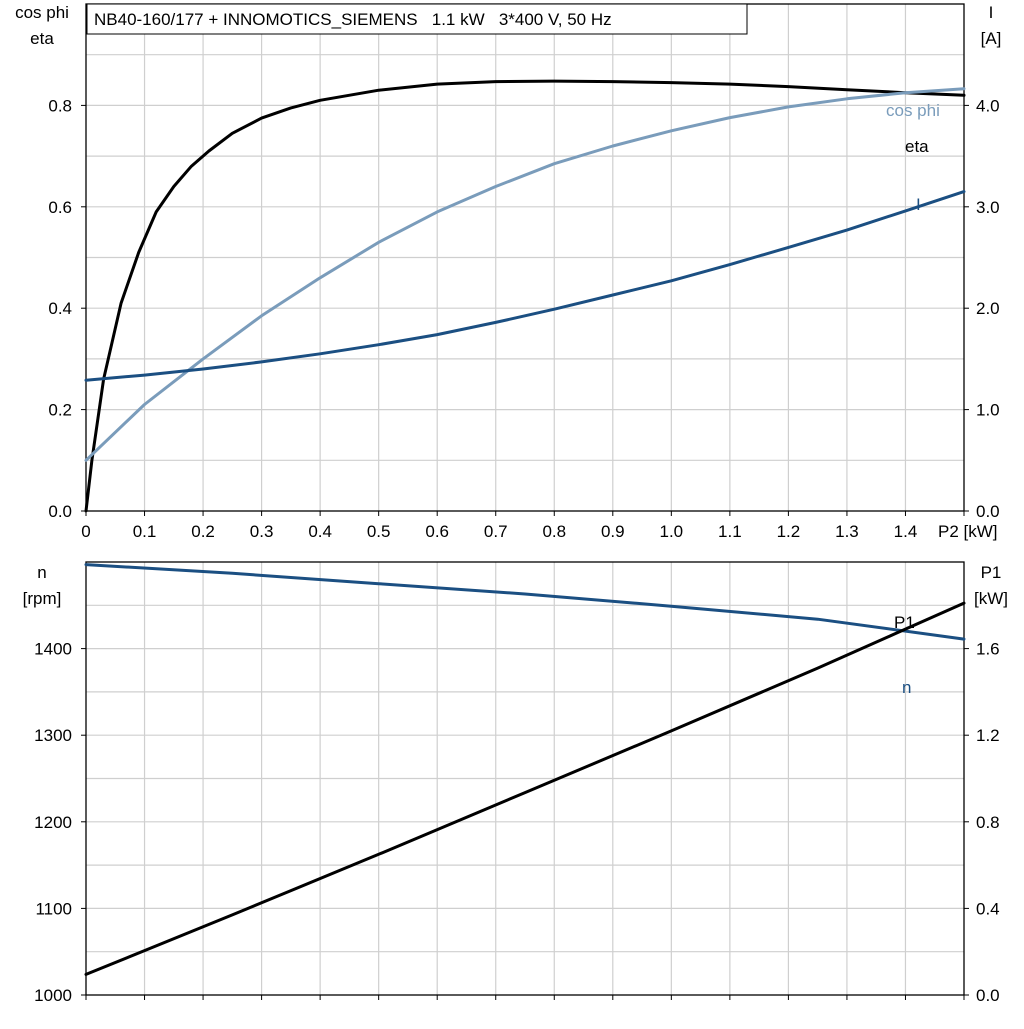 Image resolution: width=1024 pixels, height=1029 pixels. What do you see at coordinates (554, 531) in the screenshot?
I see `x-tick-label: 0.8` at bounding box center [554, 531].